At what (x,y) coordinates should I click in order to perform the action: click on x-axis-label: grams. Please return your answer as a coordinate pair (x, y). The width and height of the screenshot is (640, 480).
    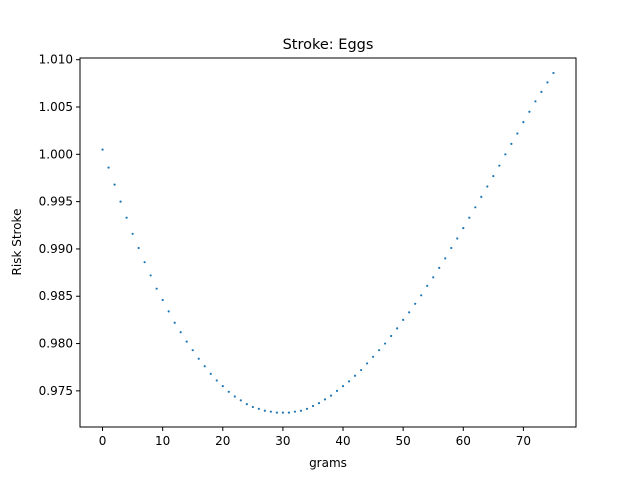
    Looking at the image, I should click on (328, 463).